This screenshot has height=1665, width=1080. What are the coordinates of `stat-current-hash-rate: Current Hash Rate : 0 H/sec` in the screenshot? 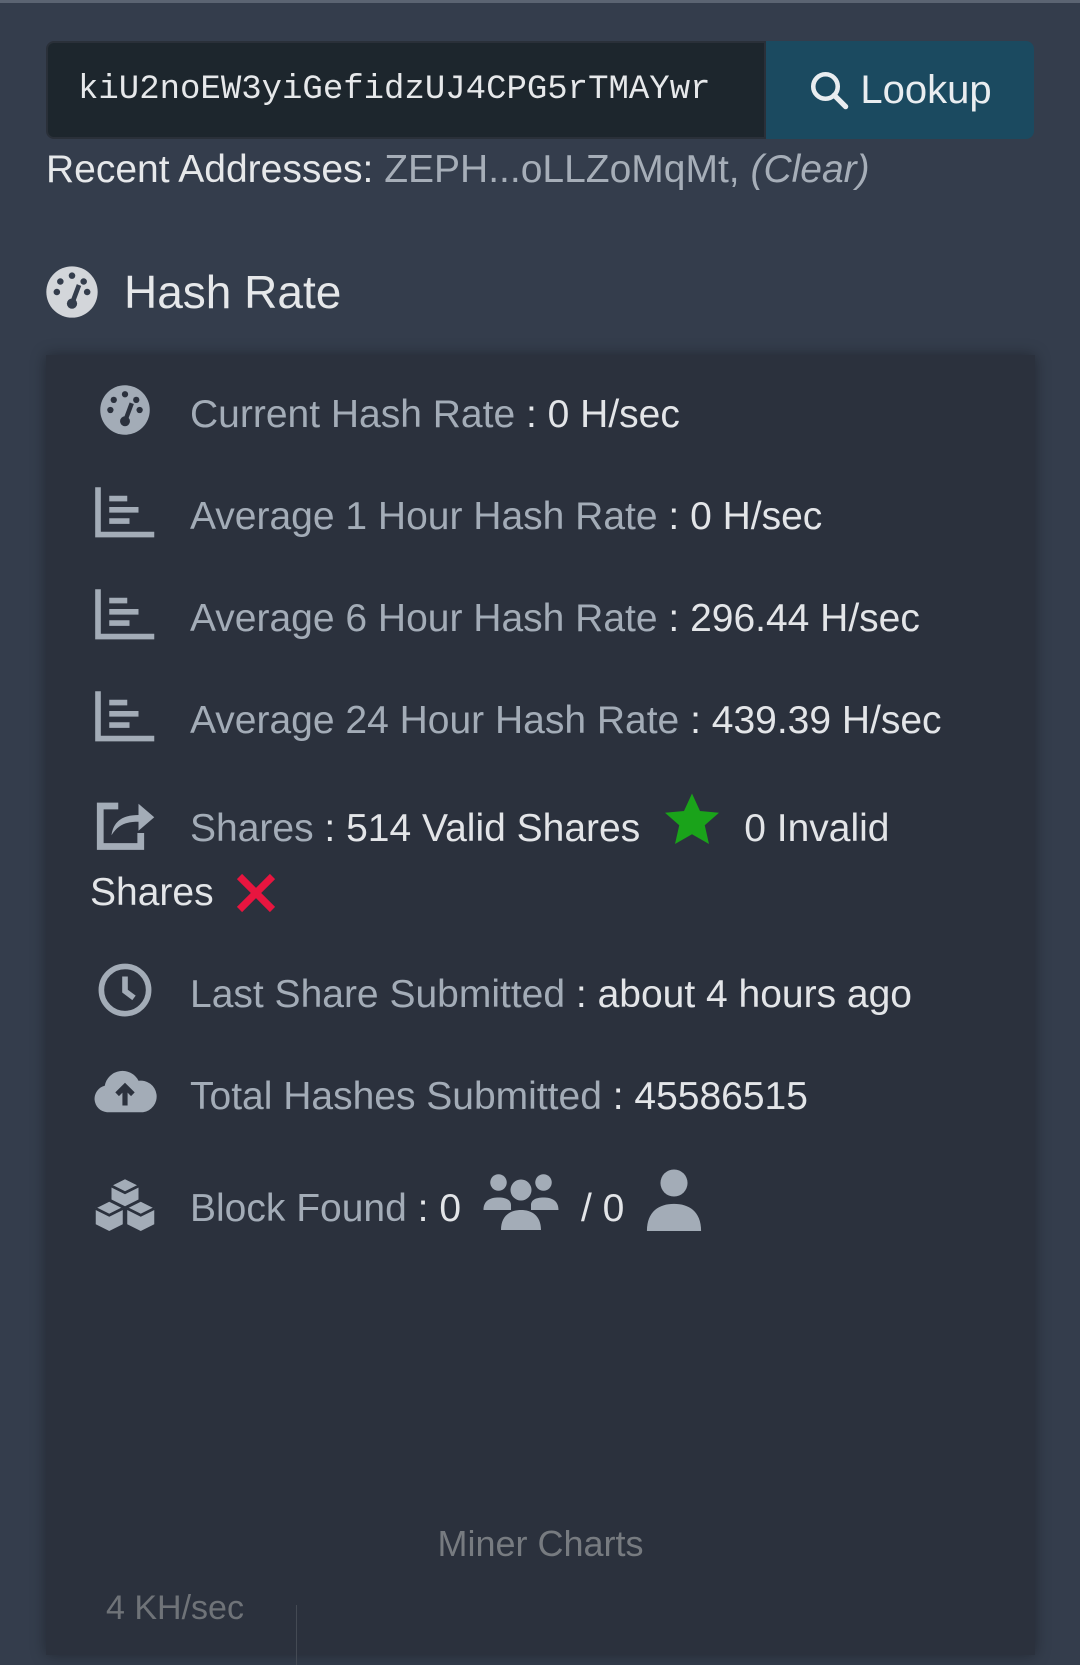 It's located at (540, 415).